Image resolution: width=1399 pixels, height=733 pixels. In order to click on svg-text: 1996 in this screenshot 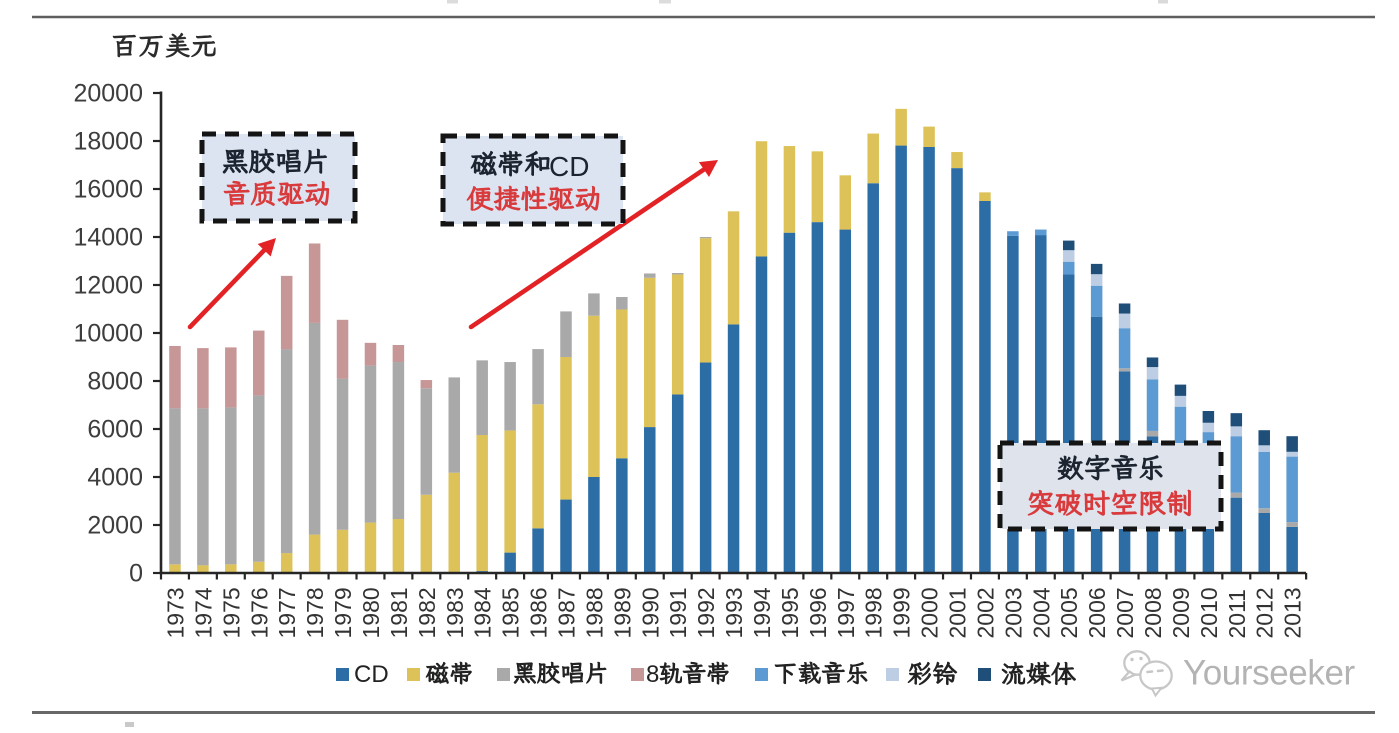, I will do `click(818, 612)`.